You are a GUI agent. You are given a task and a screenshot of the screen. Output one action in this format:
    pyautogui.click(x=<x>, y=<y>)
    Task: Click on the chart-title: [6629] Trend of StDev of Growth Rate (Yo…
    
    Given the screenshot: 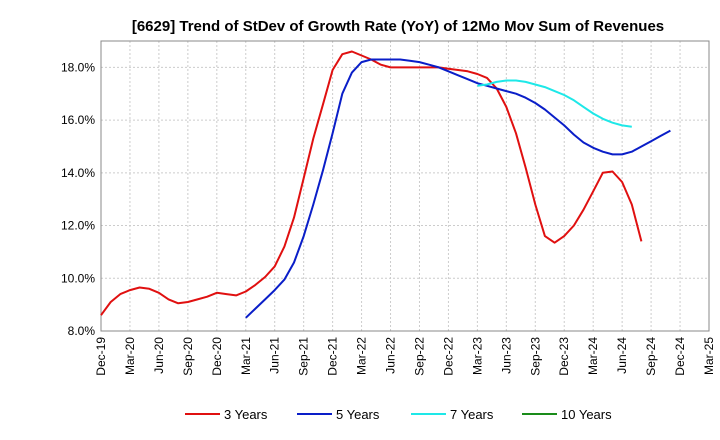 What is the action you would take?
    pyautogui.click(x=398, y=26)
    